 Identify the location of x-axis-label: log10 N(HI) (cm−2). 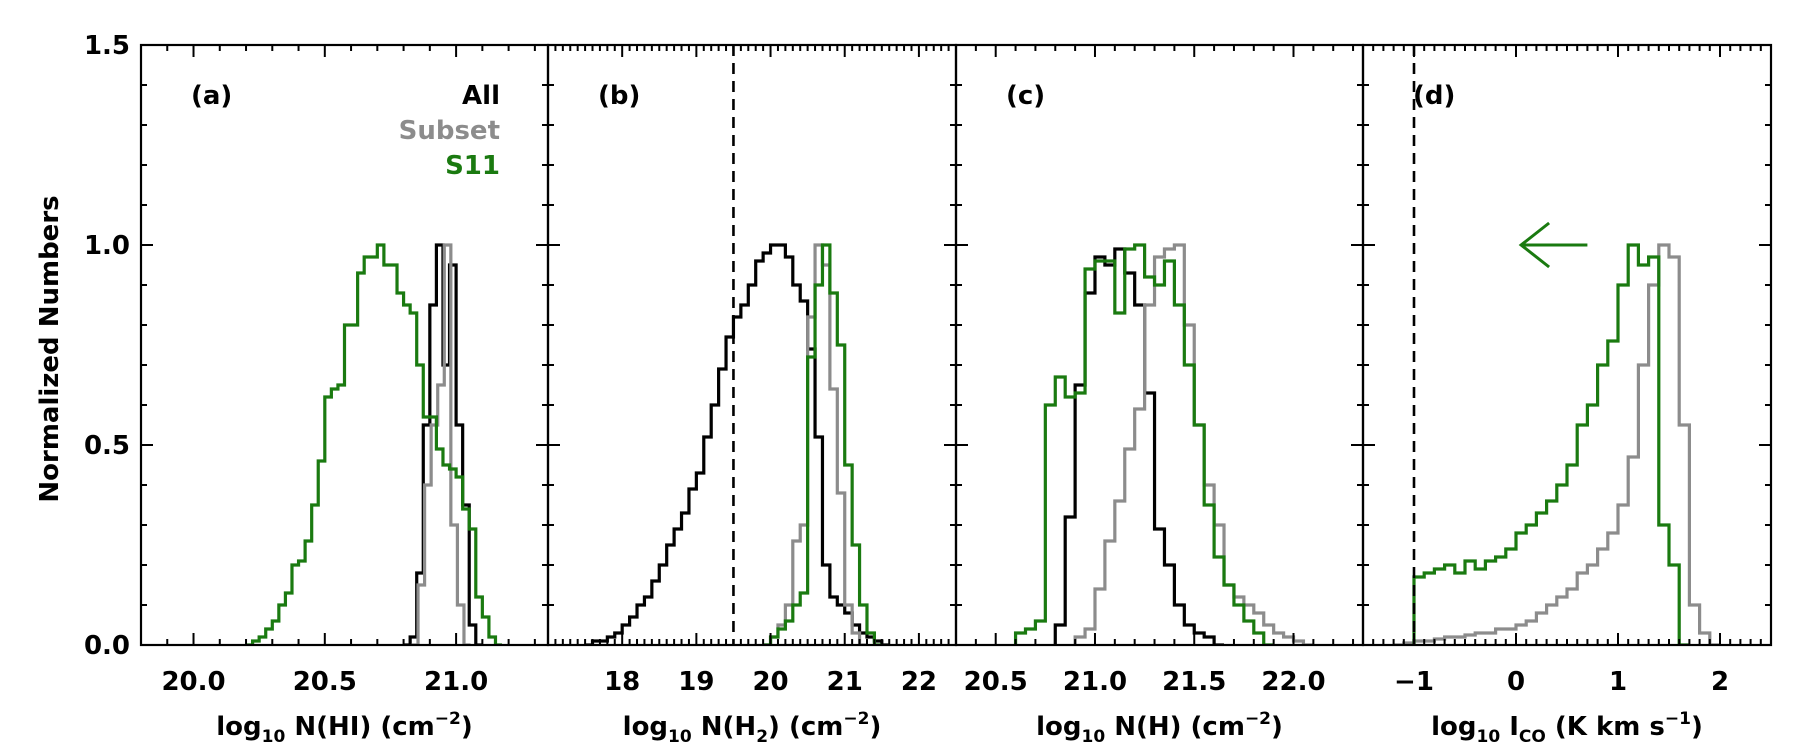
(344, 728).